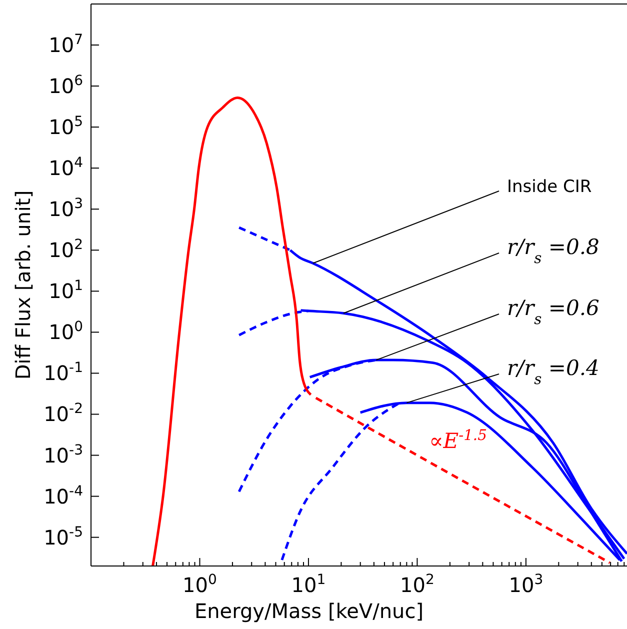  I want to click on y-tick-label: 10$^{-2}$, so click(63, 413).